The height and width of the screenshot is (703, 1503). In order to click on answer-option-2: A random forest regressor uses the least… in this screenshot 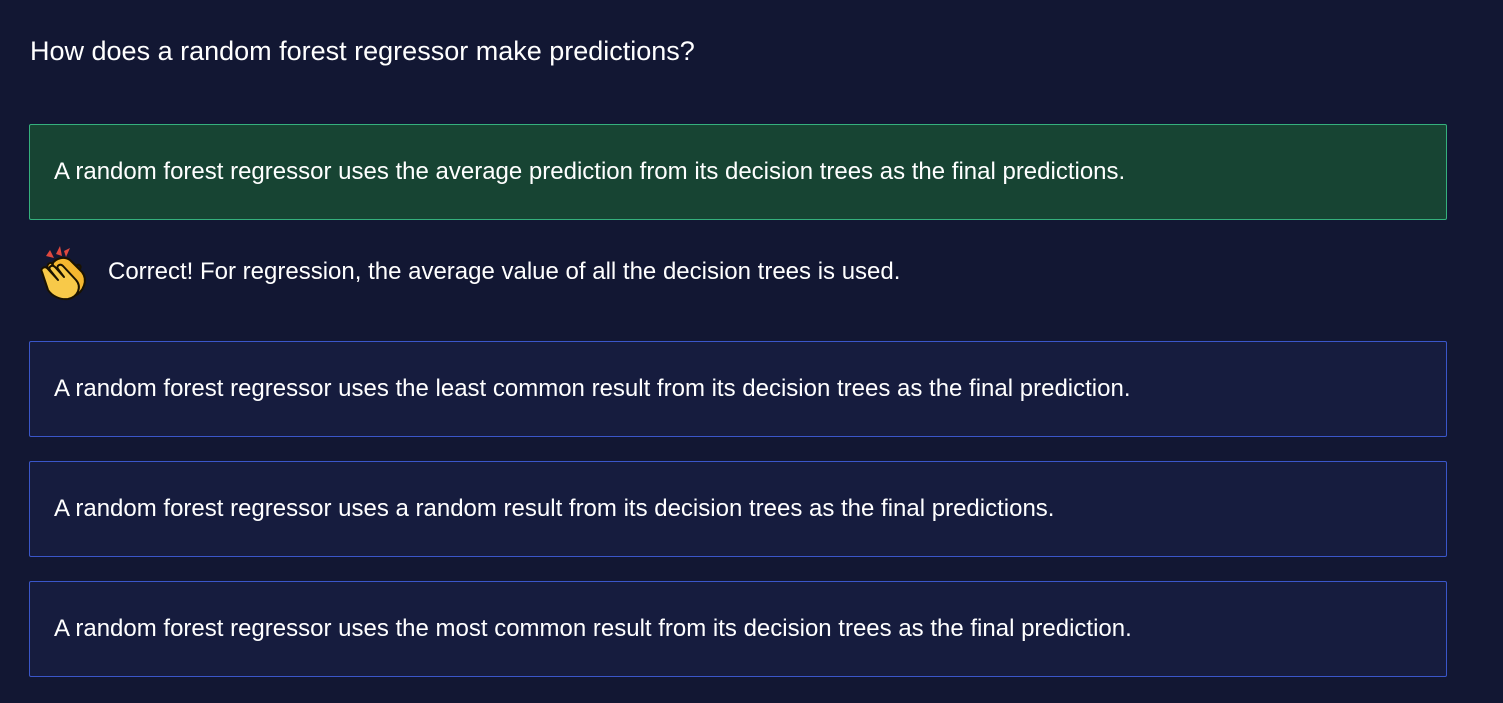, I will do `click(738, 389)`.